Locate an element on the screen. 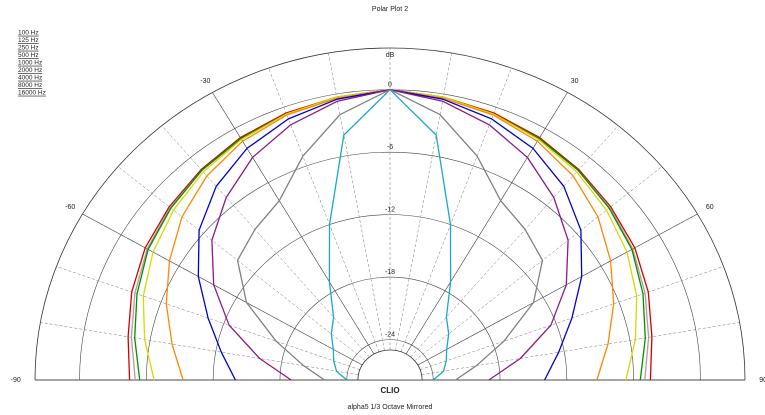  theta-tick-label: -30 is located at coordinates (205, 81).